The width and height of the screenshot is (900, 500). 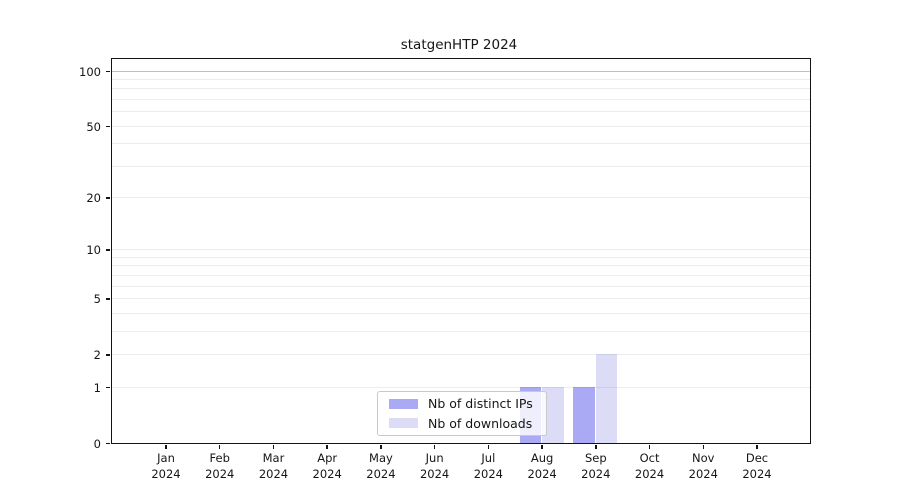 What do you see at coordinates (166, 466) in the screenshot?
I see `x-tick-label-jan: Jan 2024` at bounding box center [166, 466].